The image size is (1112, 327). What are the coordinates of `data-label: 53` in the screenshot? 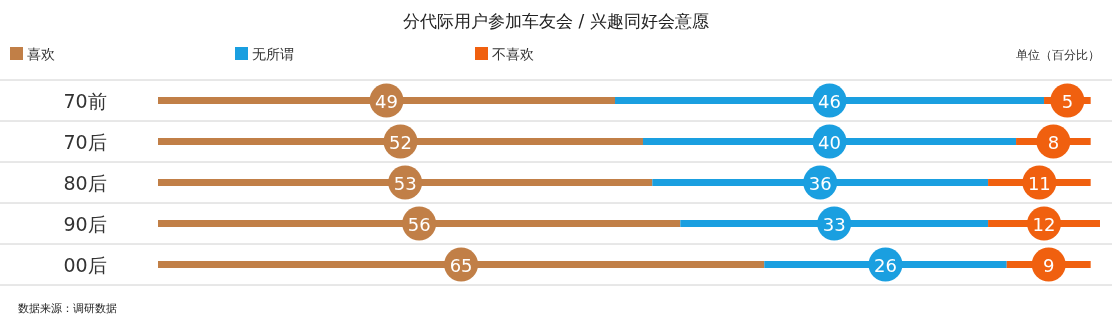 It's located at (405, 183).